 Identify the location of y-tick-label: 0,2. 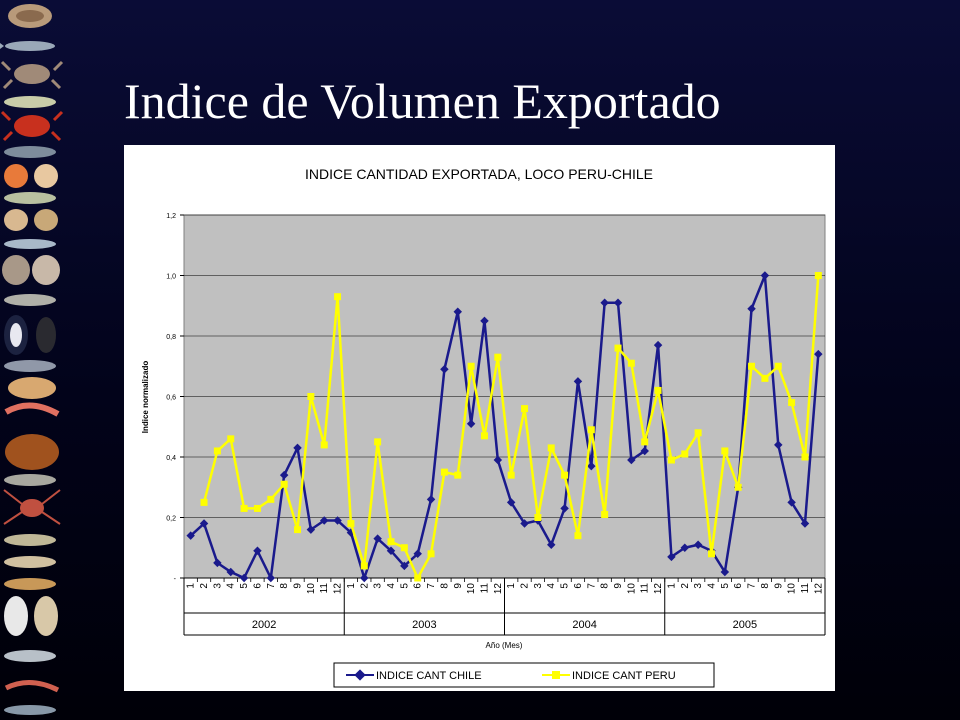
(171, 519).